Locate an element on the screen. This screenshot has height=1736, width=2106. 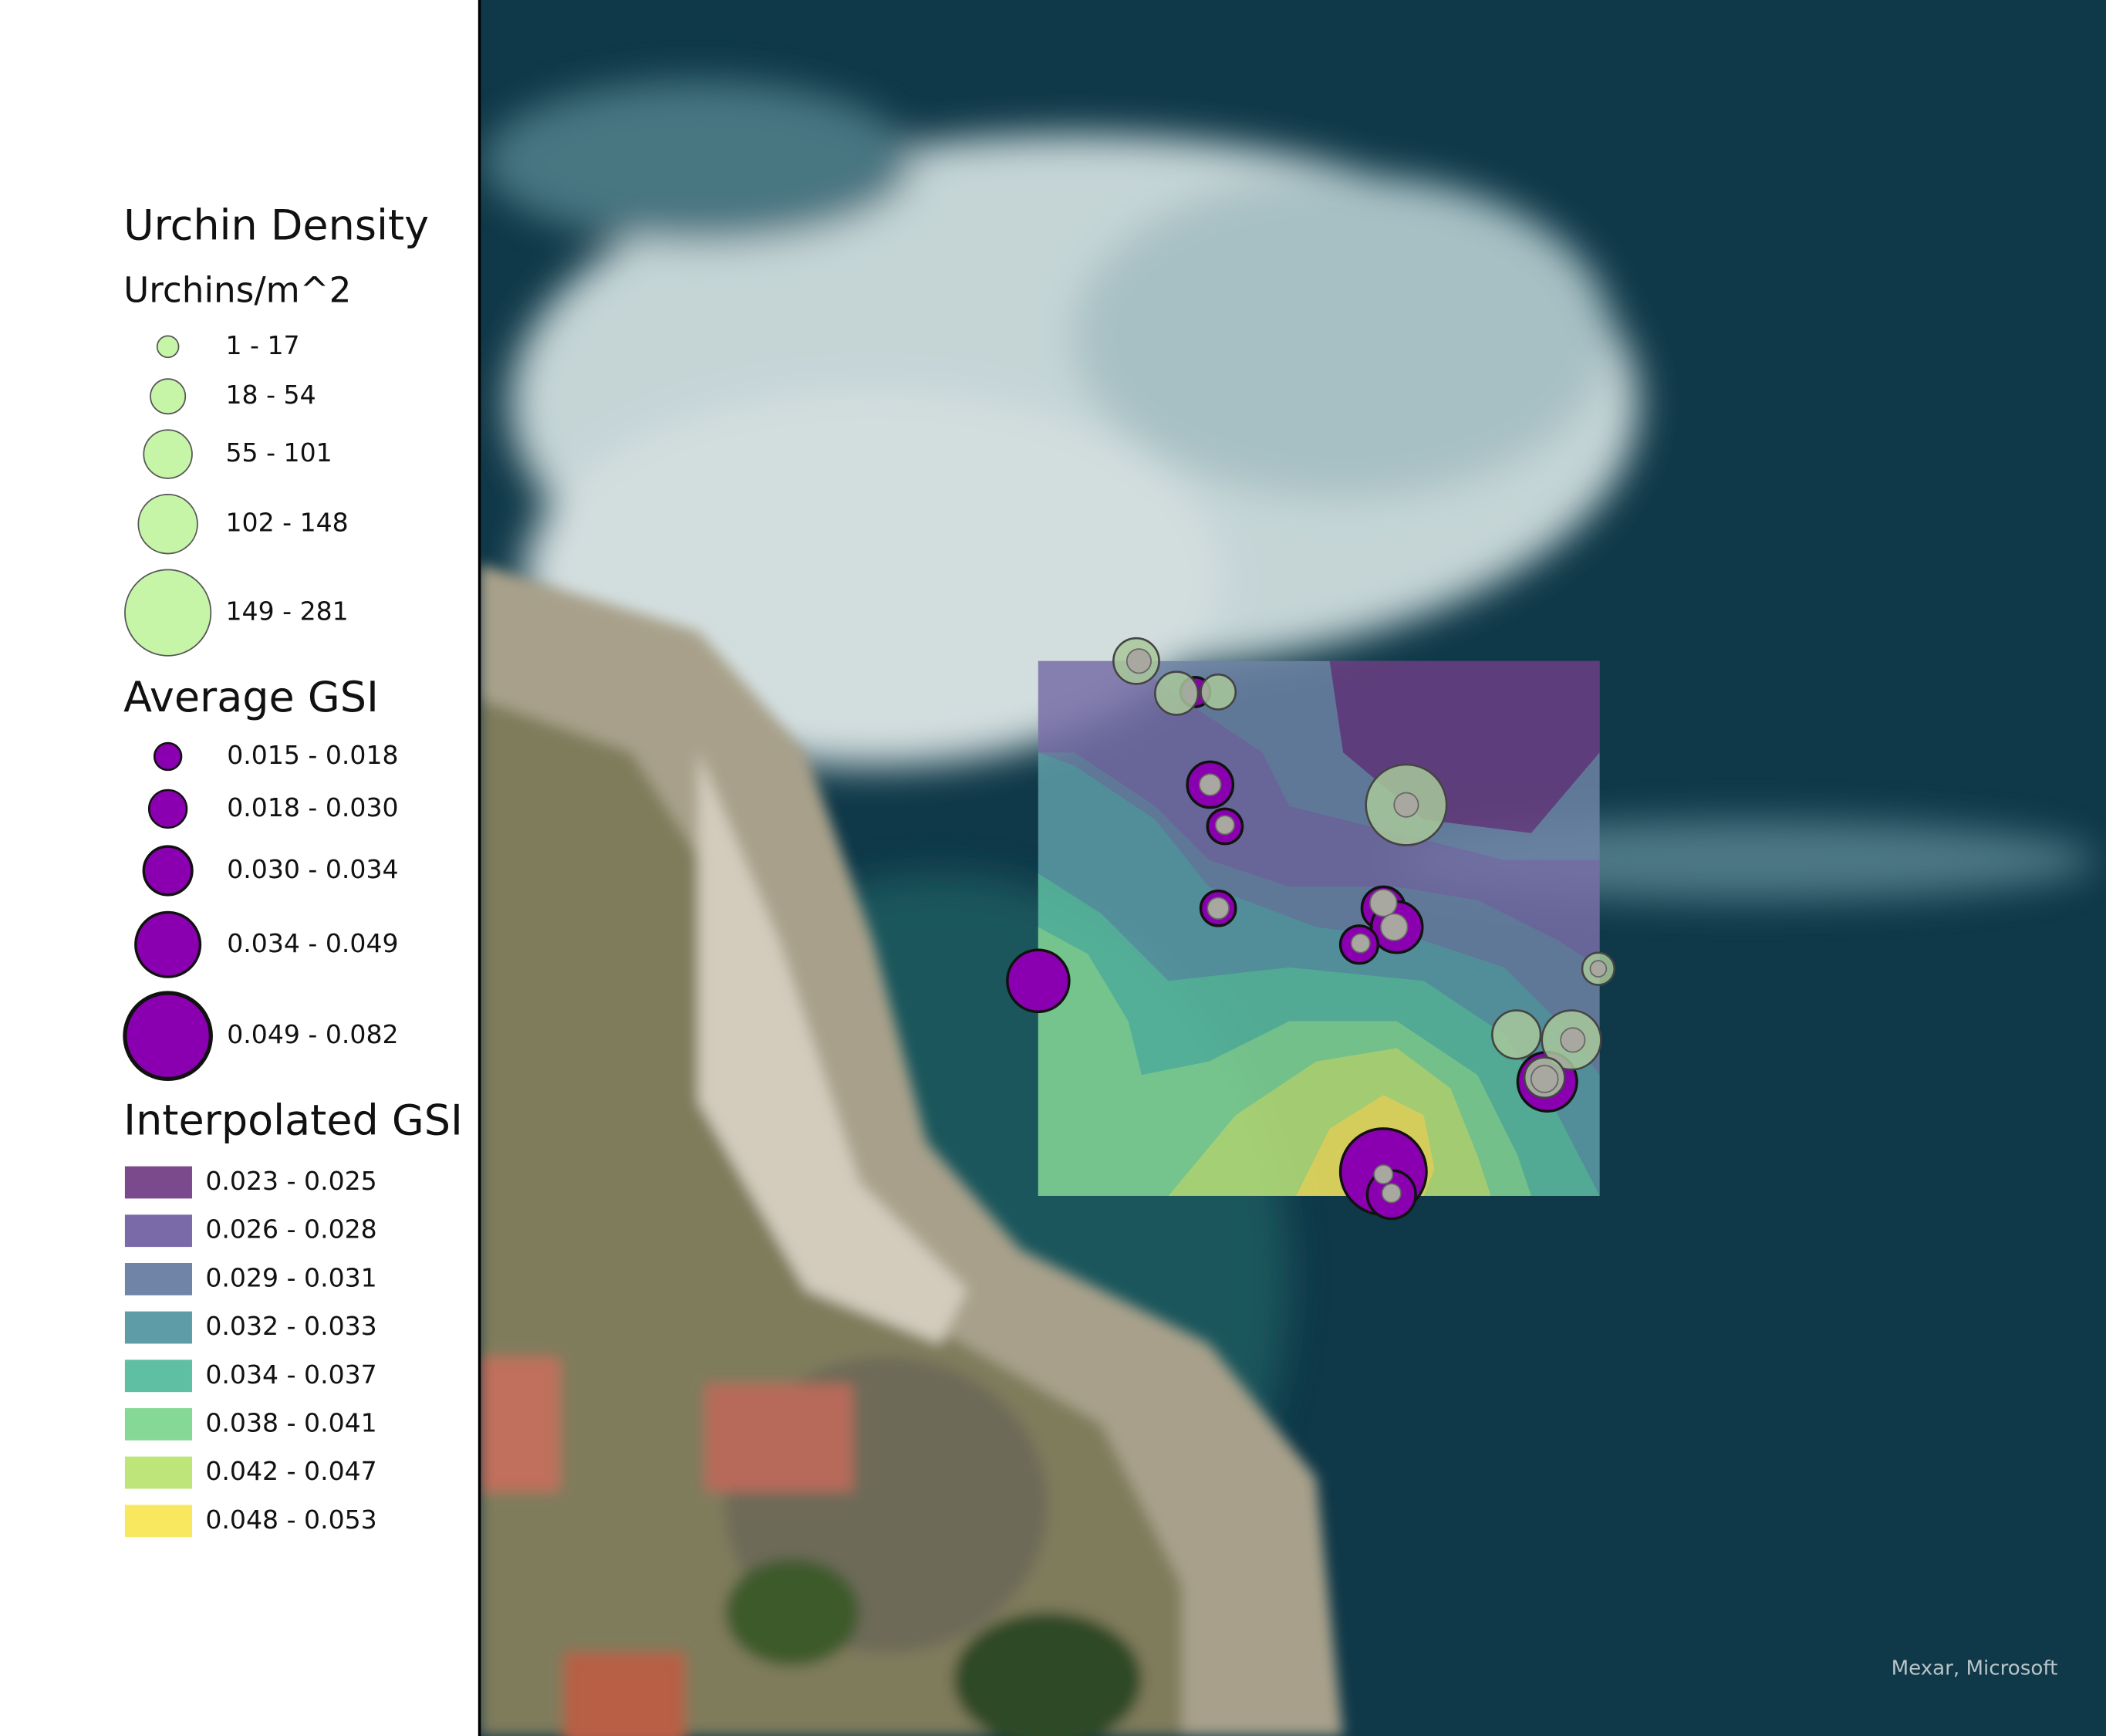
legend-title: Interpolated GSI is located at coordinates (293, 1120).